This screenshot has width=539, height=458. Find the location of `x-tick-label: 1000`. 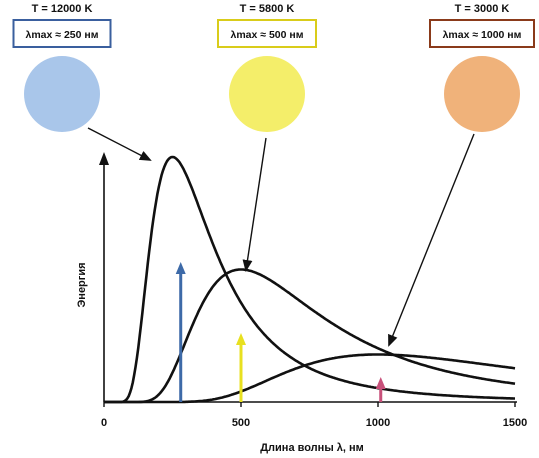

x-tick-label: 1000 is located at coordinates (378, 423).